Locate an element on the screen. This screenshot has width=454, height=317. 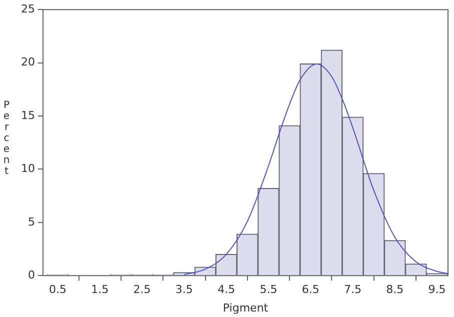
y-tick-label: 5 is located at coordinates (31, 221).